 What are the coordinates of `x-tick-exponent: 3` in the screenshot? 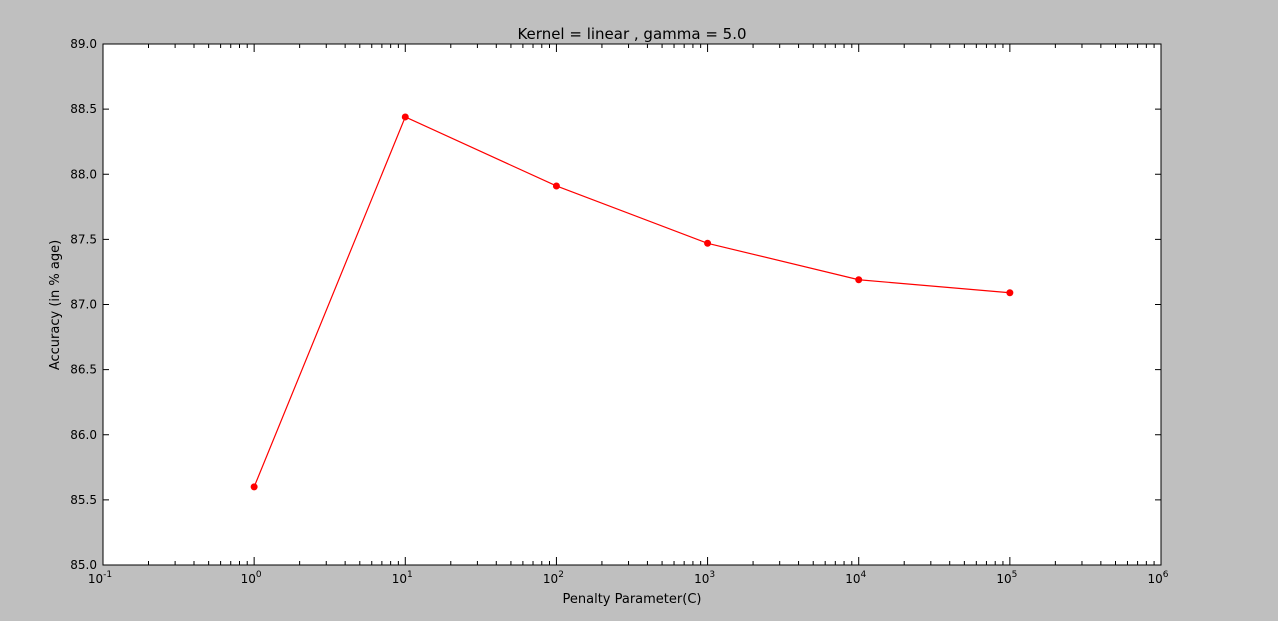 It's located at (712, 575).